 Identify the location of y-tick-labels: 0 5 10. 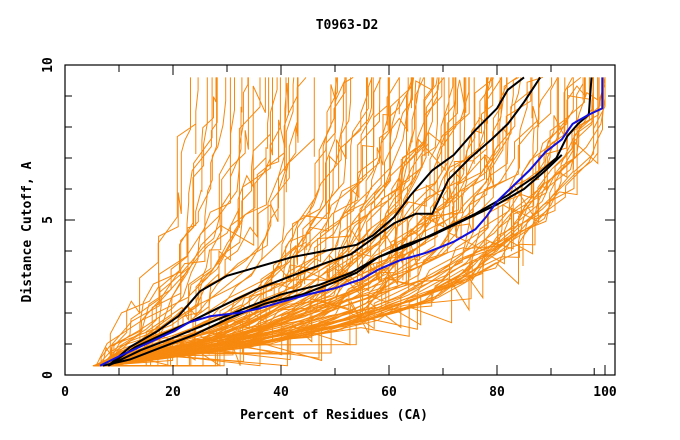
(48, 218).